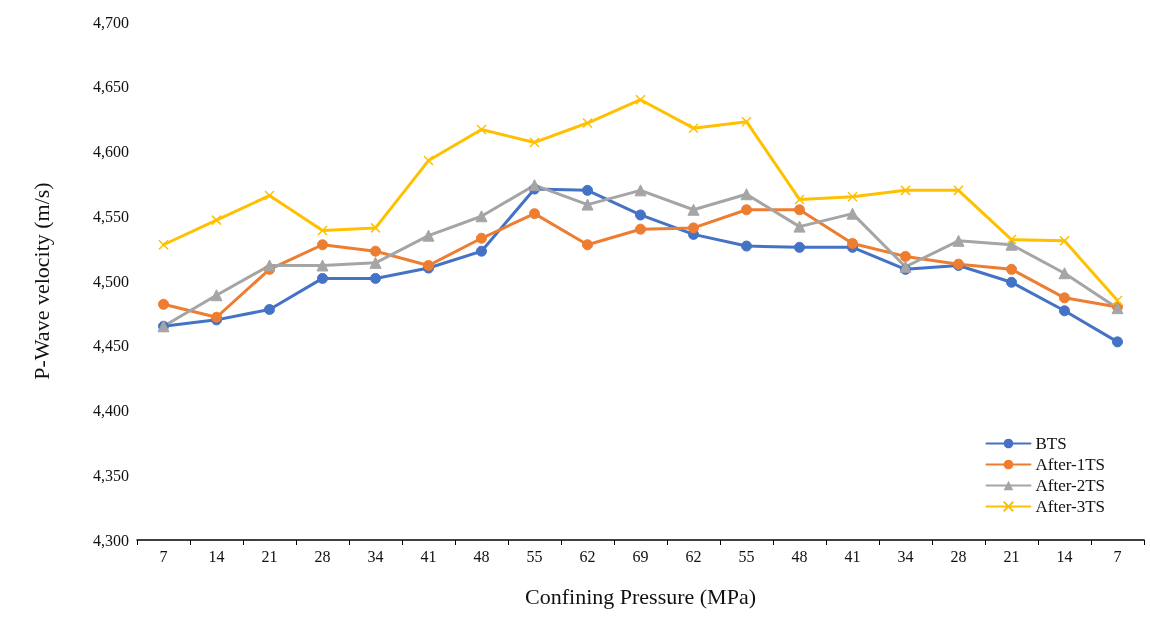 The height and width of the screenshot is (625, 1150). I want to click on y-tick-label: 4,400, so click(111, 410).